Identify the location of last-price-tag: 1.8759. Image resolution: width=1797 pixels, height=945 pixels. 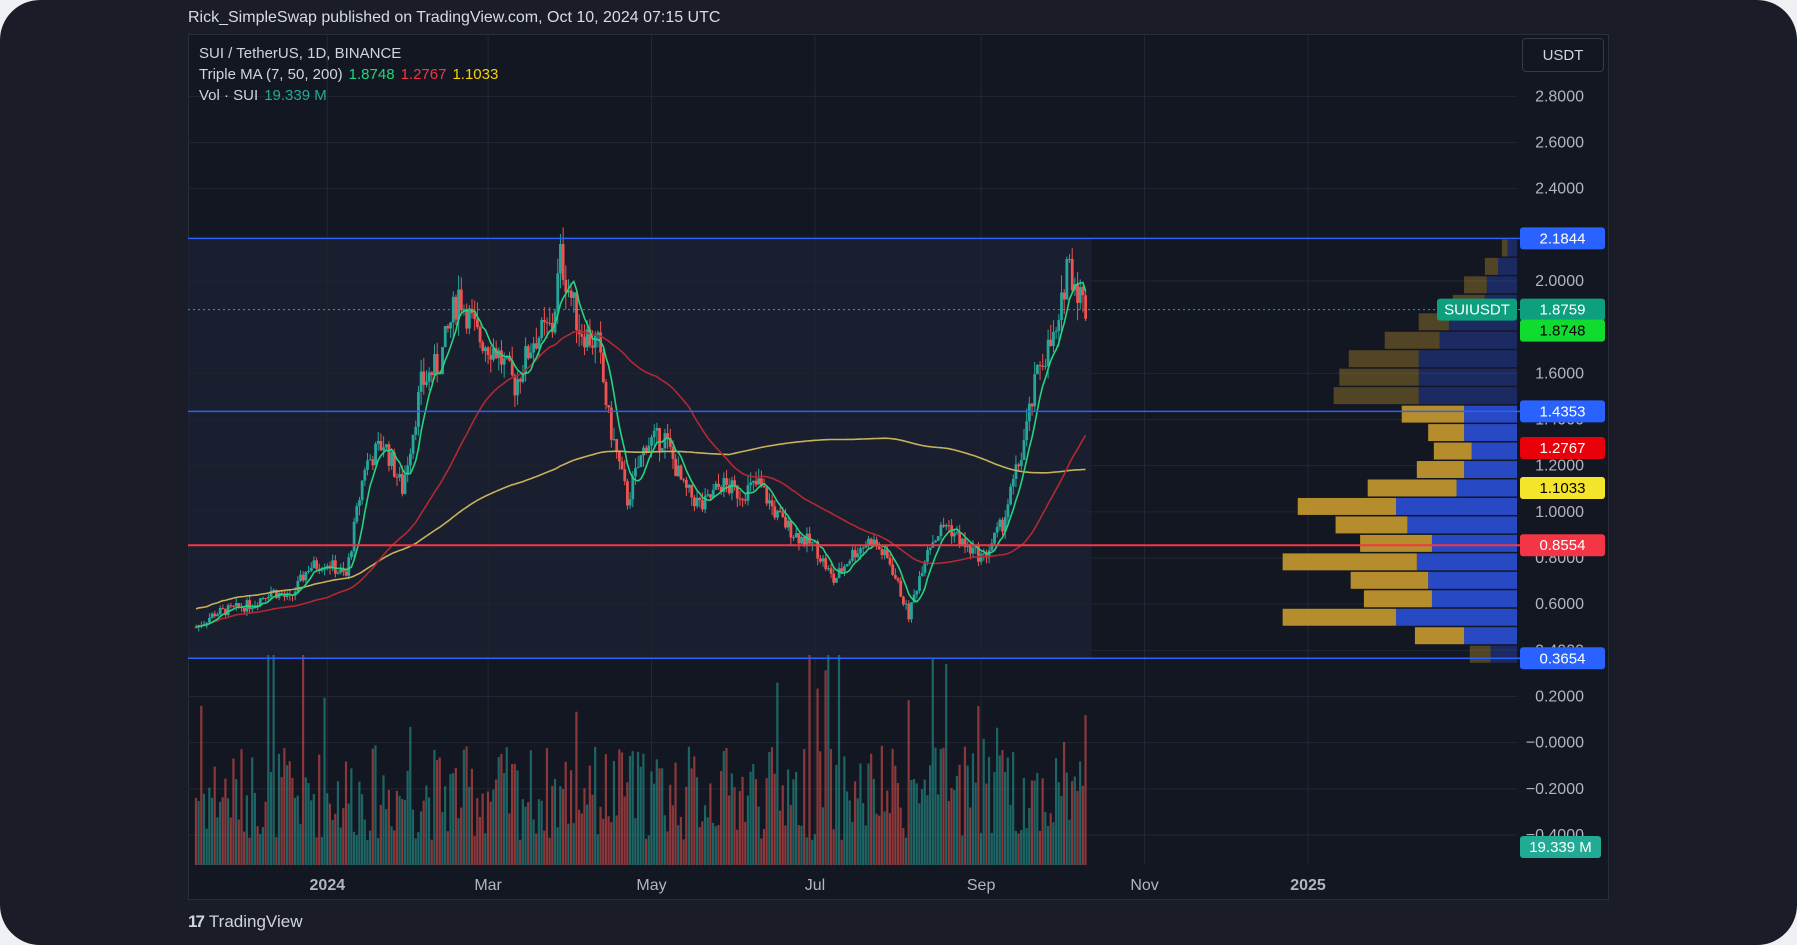
(1563, 310).